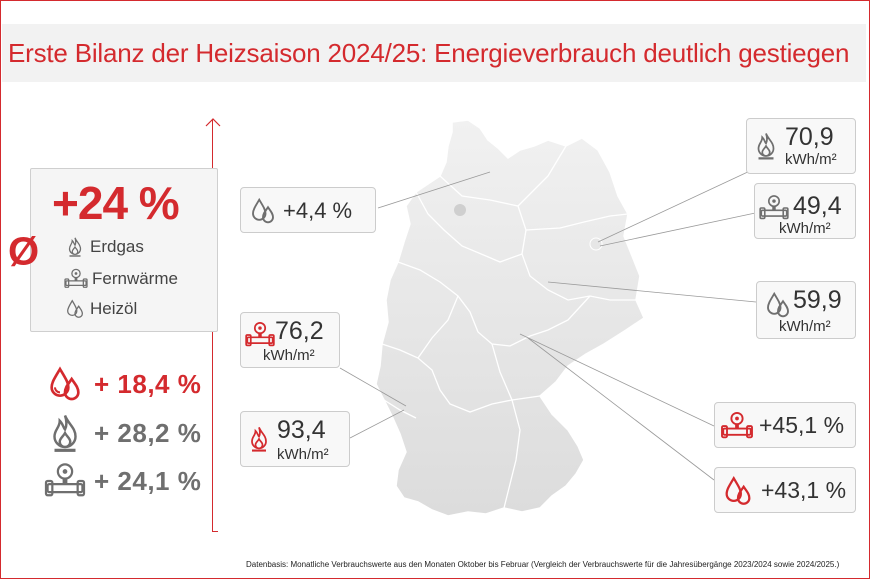 The width and height of the screenshot is (872, 581). What do you see at coordinates (817, 300) in the screenshot?
I see `callout-value: 59,9` at bounding box center [817, 300].